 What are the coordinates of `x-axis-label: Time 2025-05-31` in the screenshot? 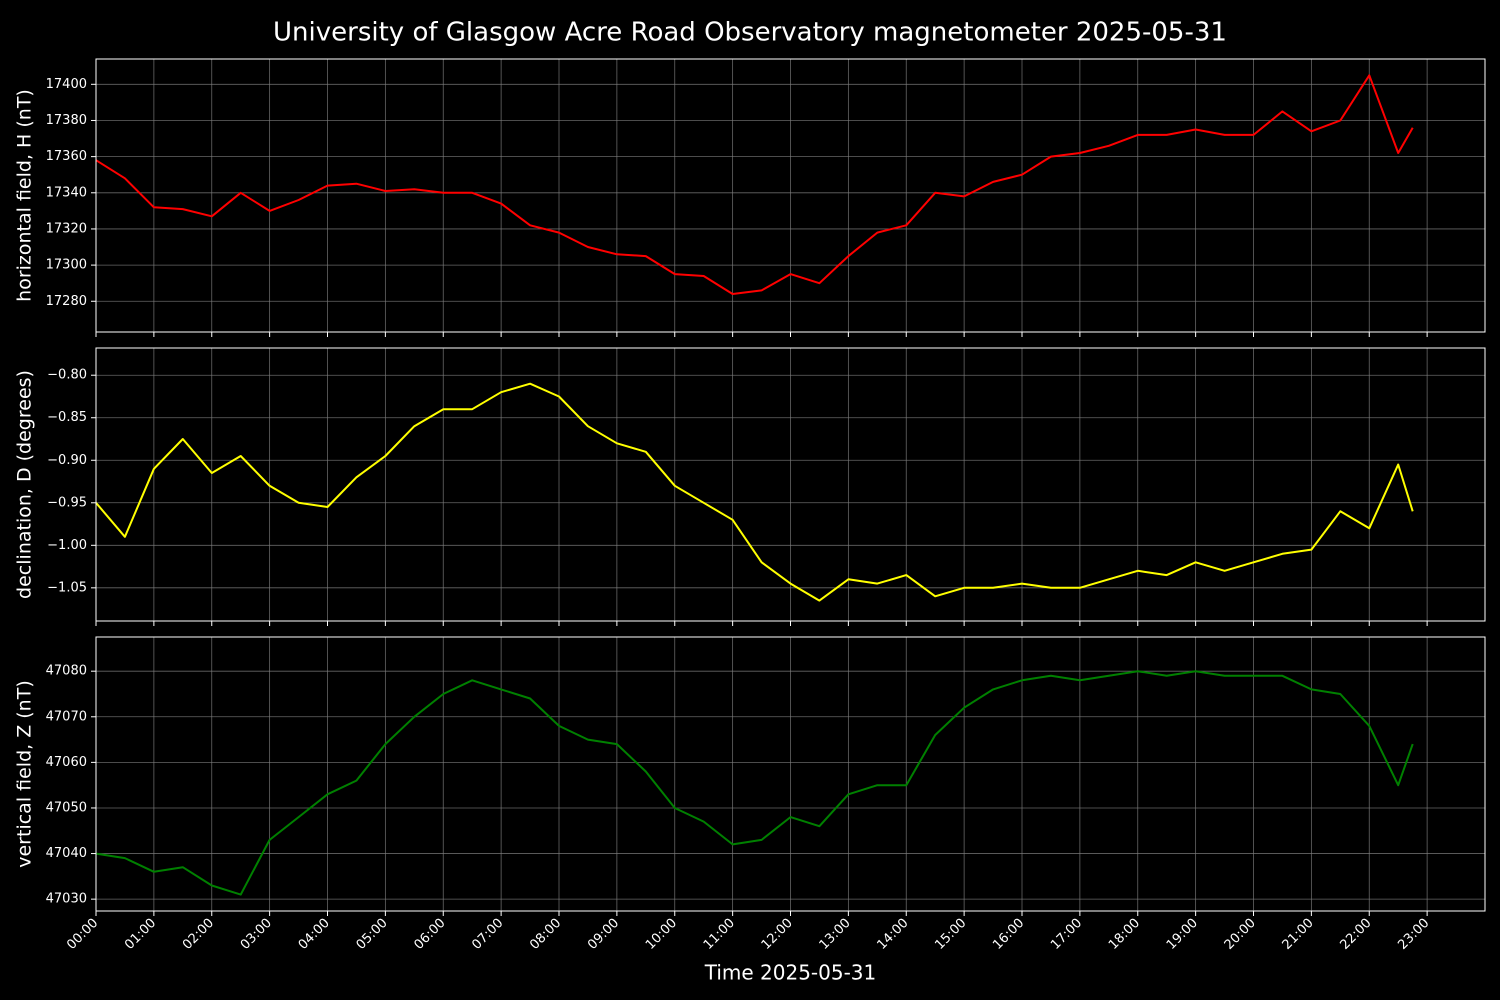 It's located at (790, 973).